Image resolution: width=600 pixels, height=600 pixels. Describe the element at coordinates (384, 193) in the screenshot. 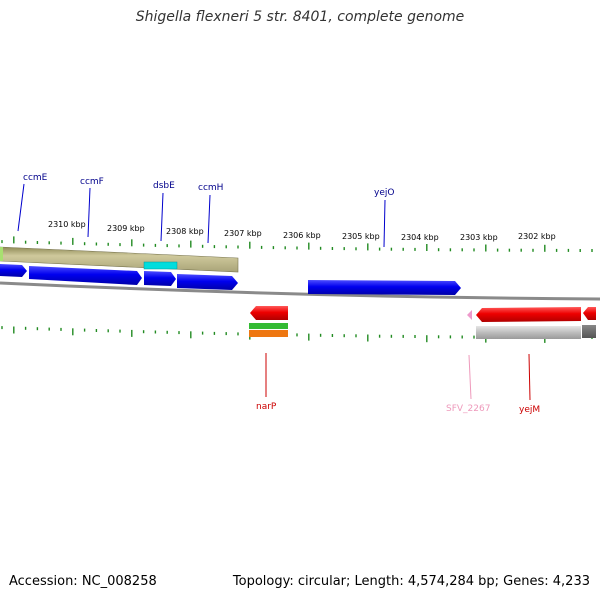

I see `gene-label-yejO: yejO` at that location.